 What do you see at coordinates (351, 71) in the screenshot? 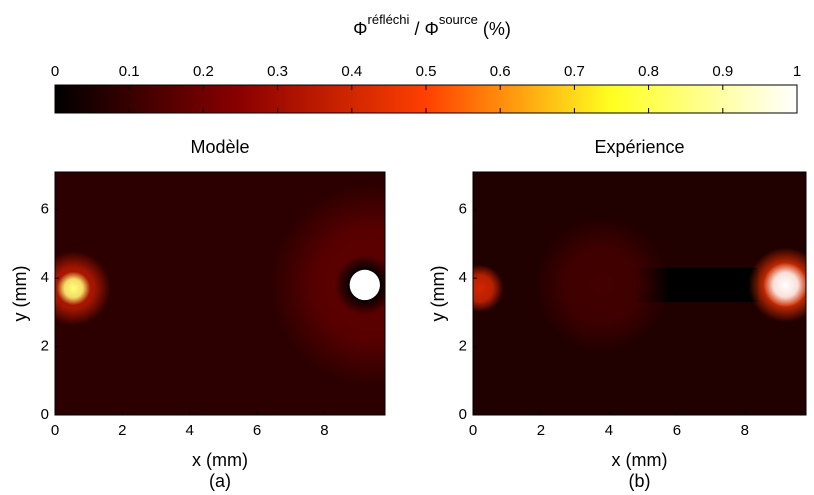
I see `colorbar-tick-label: 0.4` at bounding box center [351, 71].